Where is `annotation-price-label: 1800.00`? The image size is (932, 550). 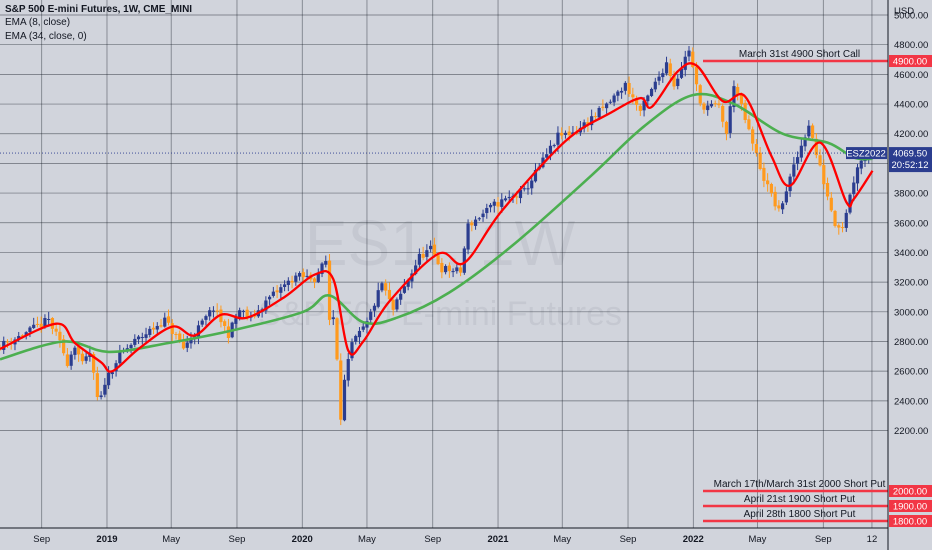
annotation-price-label: 1800.00 is located at coordinates (910, 522).